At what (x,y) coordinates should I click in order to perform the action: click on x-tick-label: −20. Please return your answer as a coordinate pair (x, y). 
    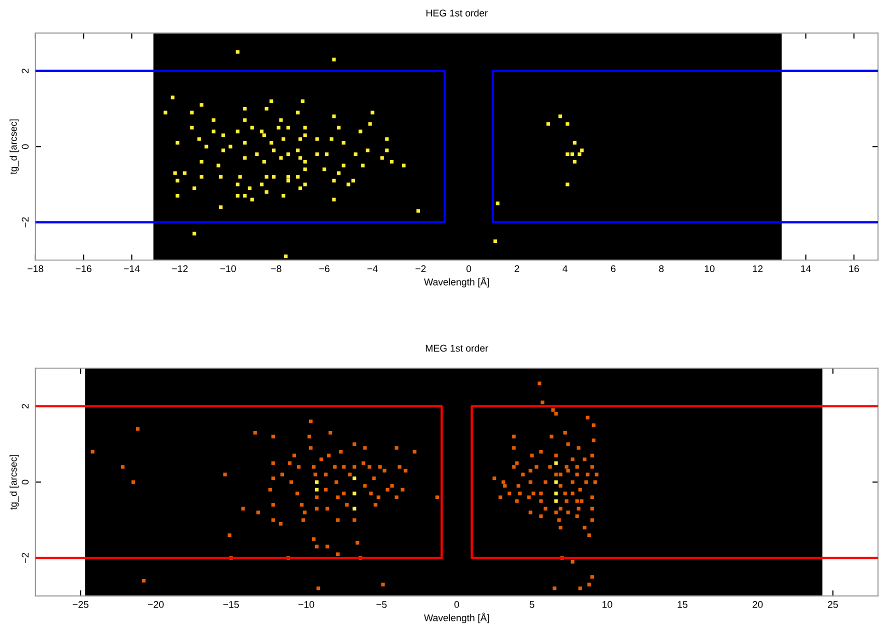
    Looking at the image, I should click on (156, 604).